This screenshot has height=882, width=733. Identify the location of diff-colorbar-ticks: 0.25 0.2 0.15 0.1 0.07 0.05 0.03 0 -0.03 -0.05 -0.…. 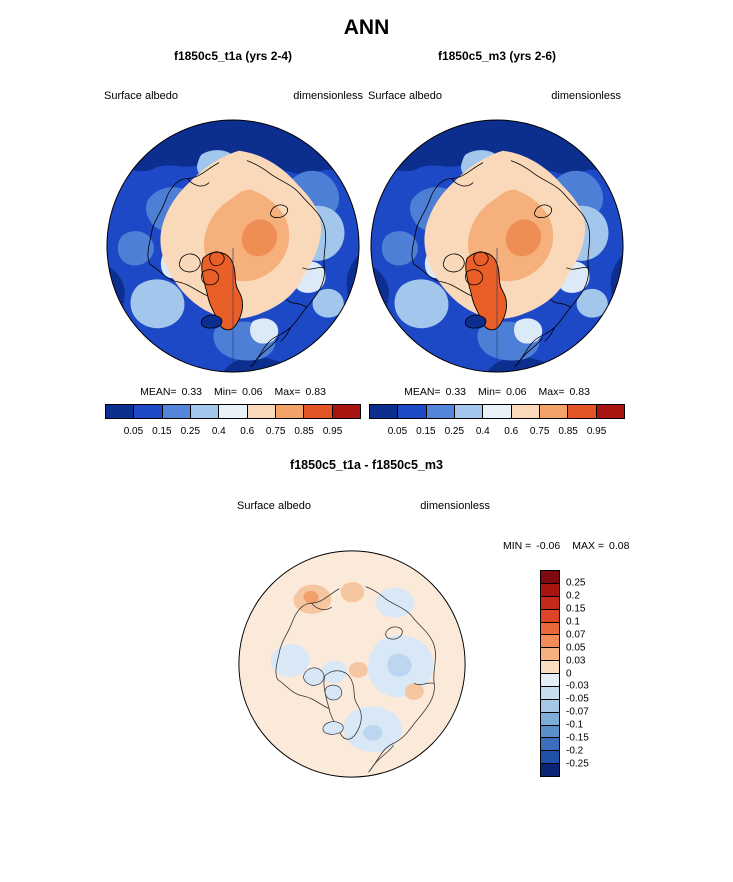
(588, 673).